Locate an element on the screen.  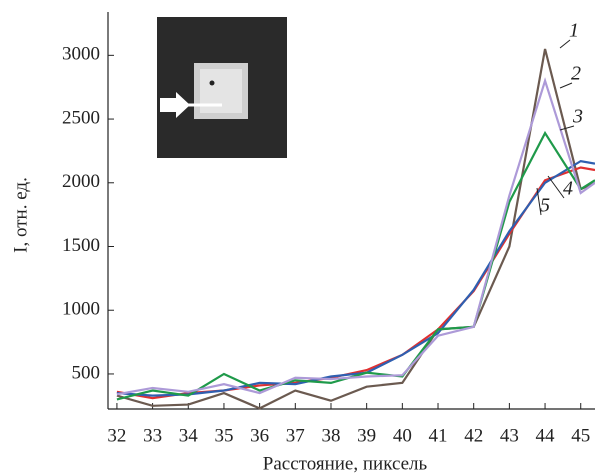
series-annotation: 3 is located at coordinates (577, 117).